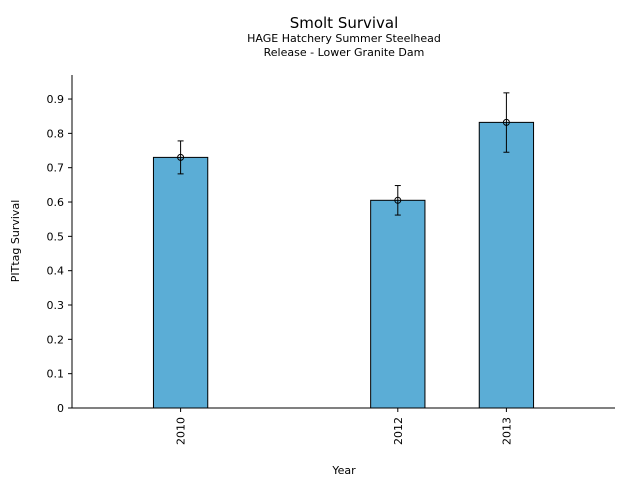 This screenshot has width=640, height=480. Describe the element at coordinates (56, 374) in the screenshot. I see `y-tick-label-1: 0.1` at that location.